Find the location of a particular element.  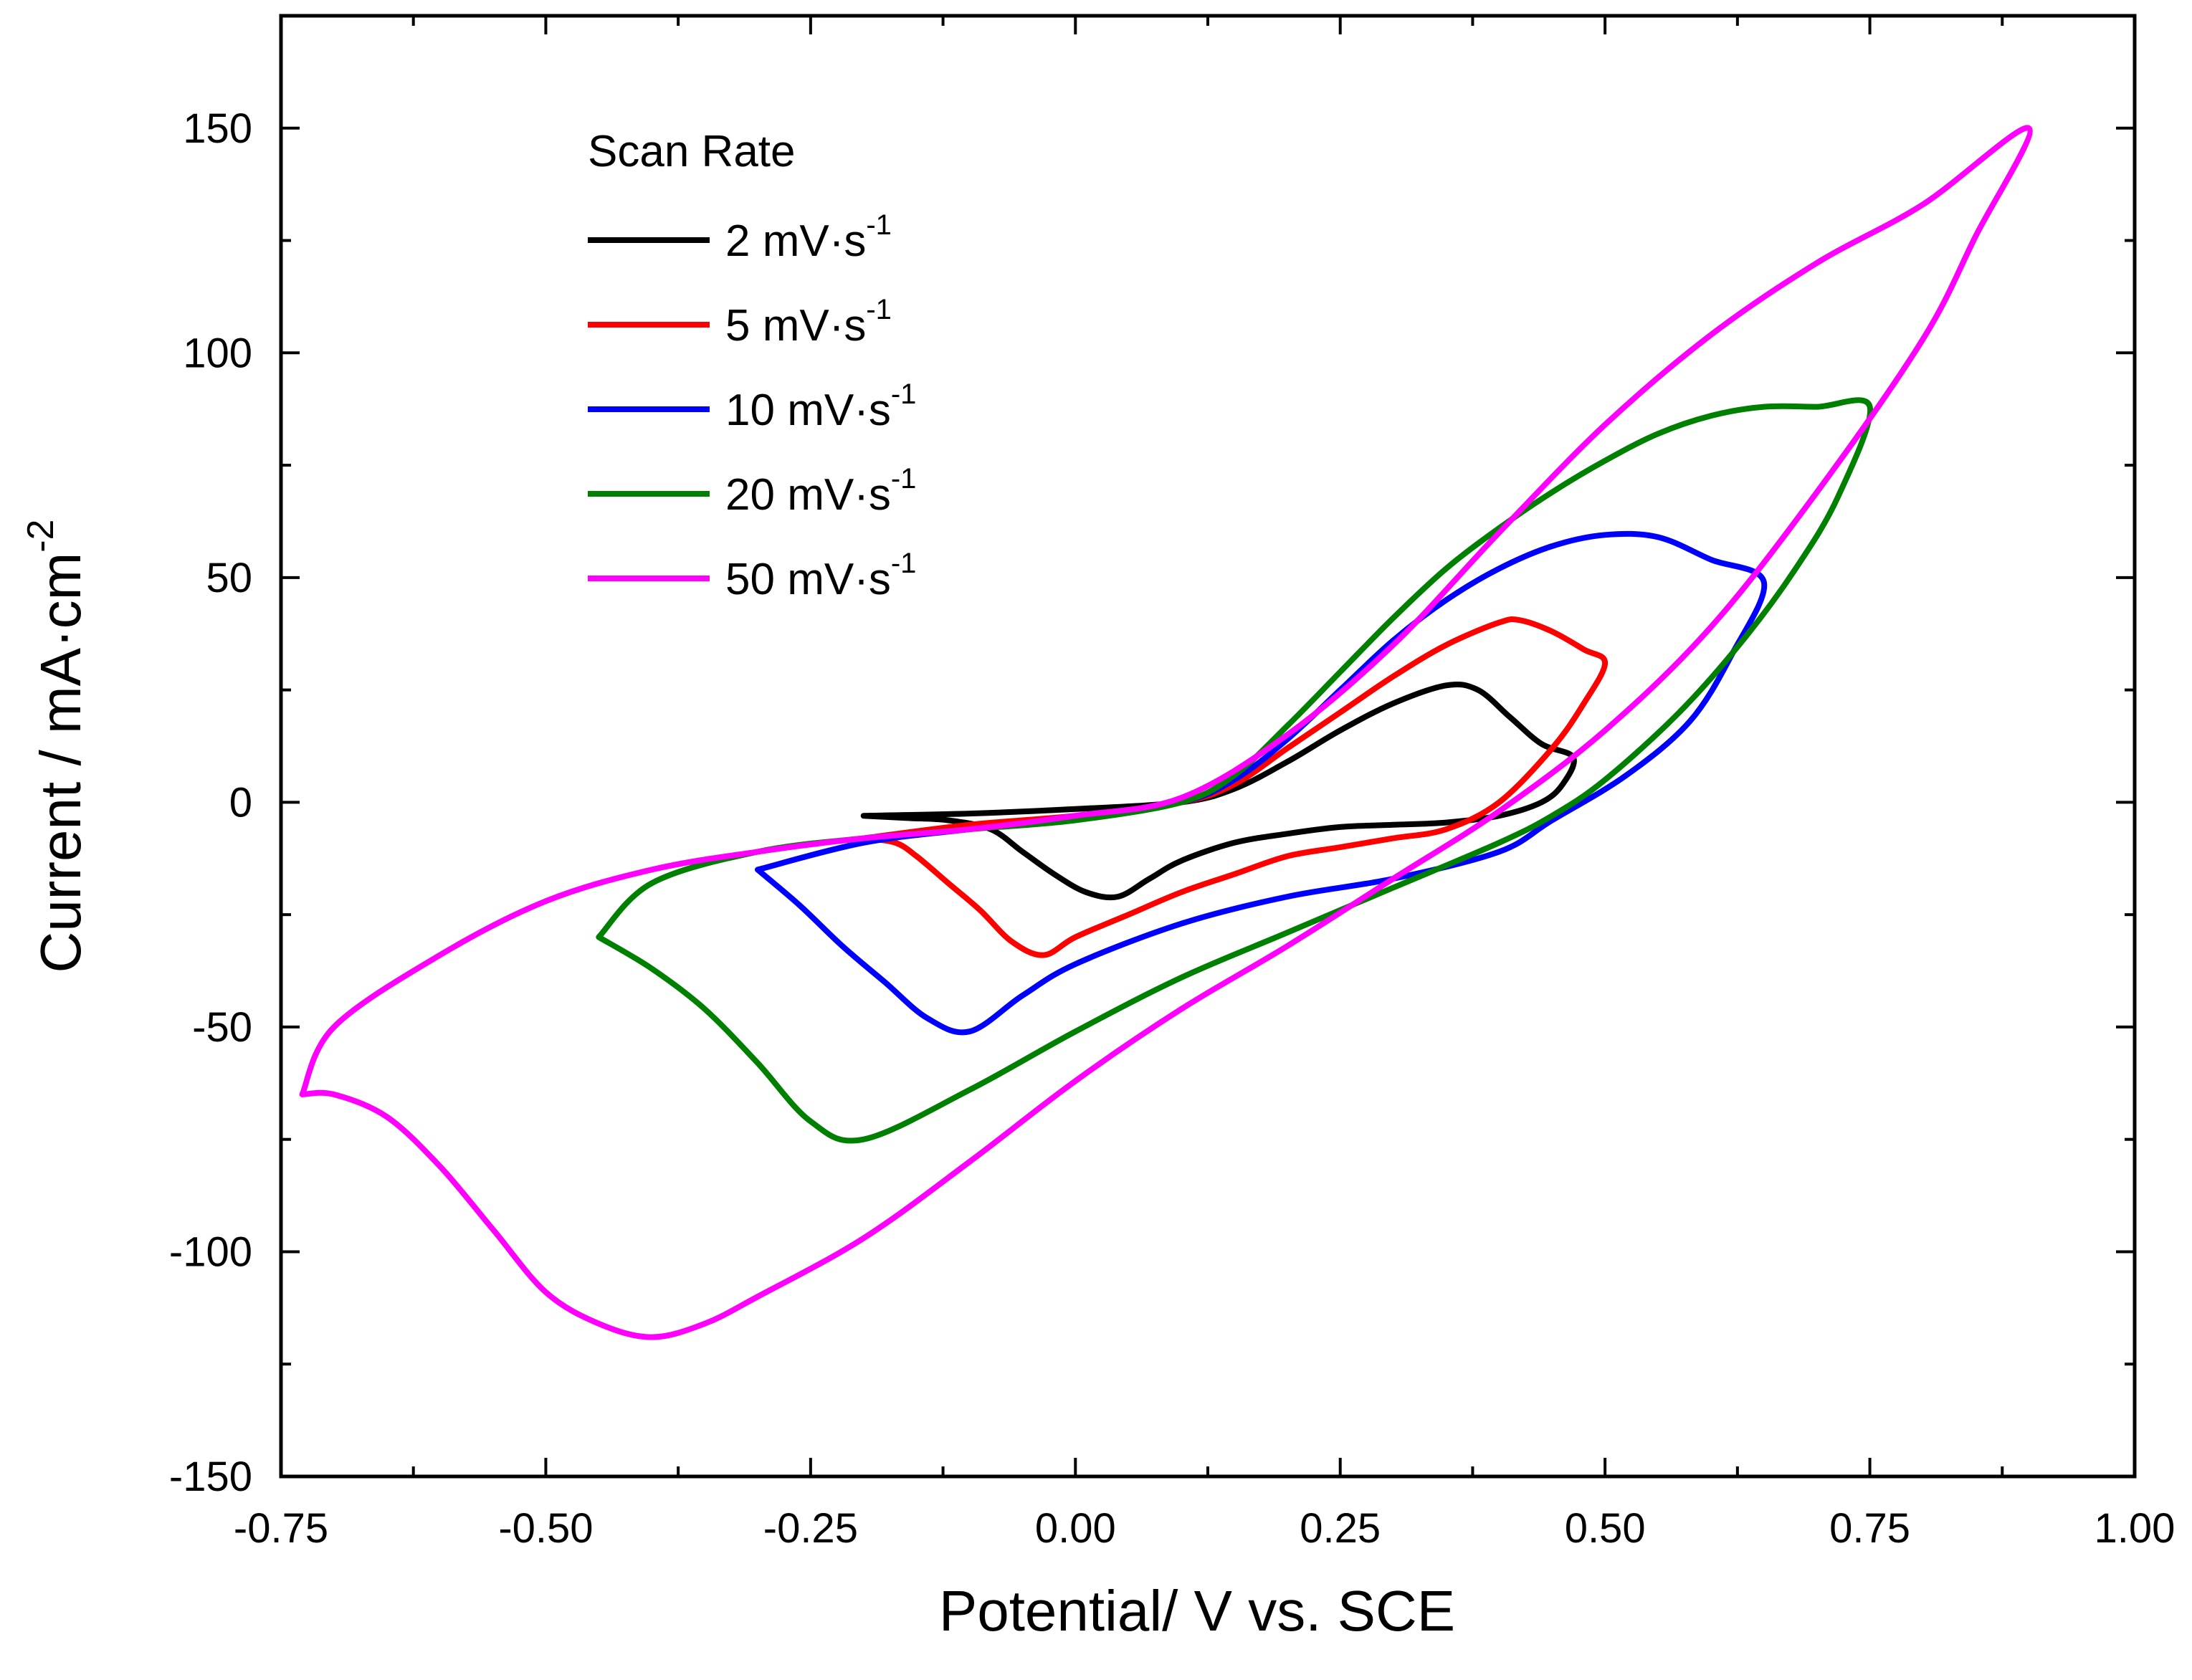

legend-label: 20 mV·s-1 is located at coordinates (821, 491).